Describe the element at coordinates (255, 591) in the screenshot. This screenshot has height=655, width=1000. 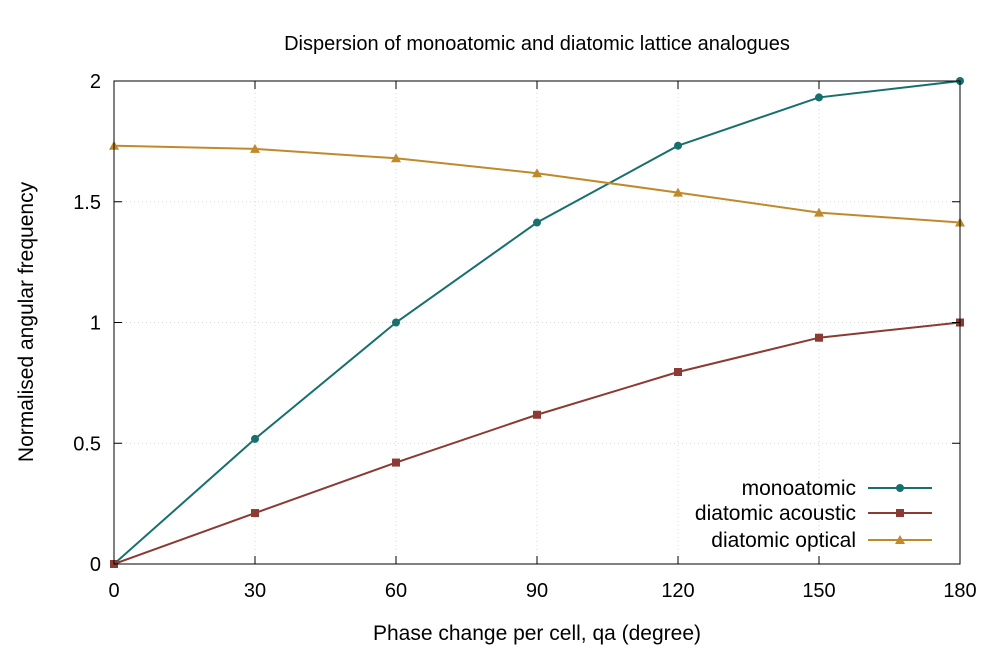
I see `x-tick-label: 30` at that location.